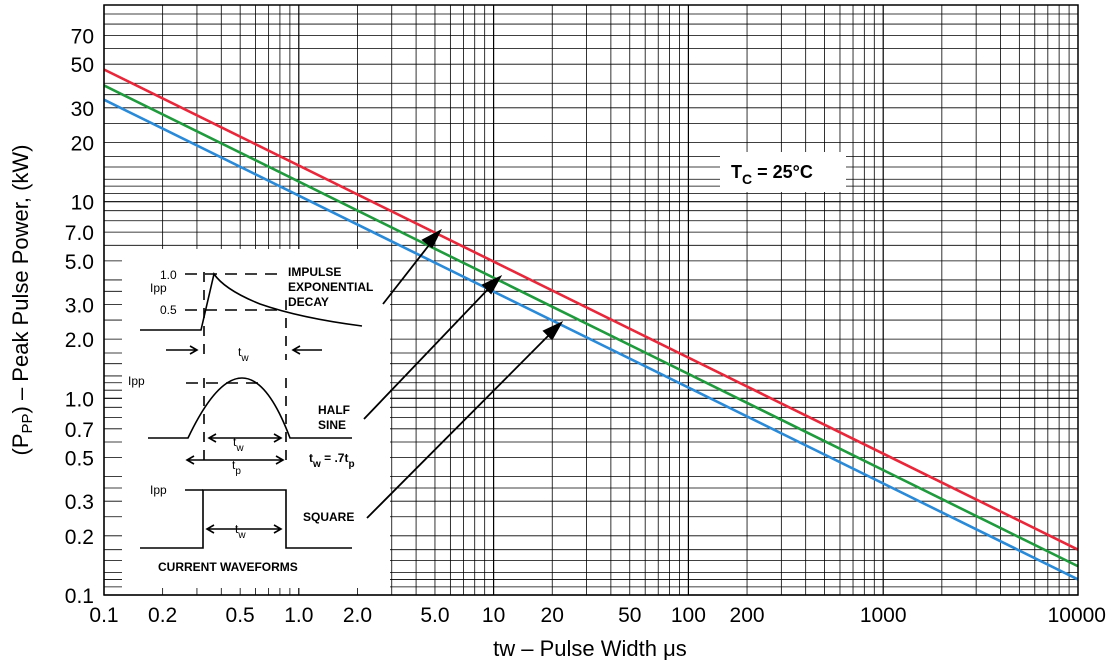 The image size is (1112, 666). What do you see at coordinates (79, 430) in the screenshot?
I see `y-tick-label: 0.7` at bounding box center [79, 430].